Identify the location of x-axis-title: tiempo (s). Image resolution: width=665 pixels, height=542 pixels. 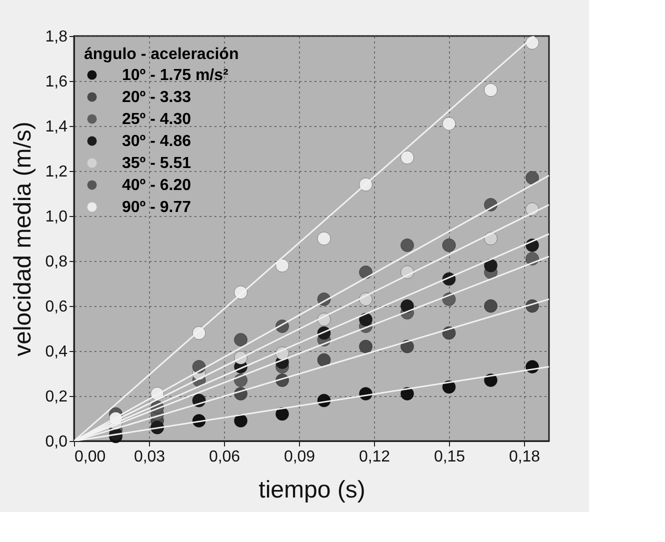
(312, 490).